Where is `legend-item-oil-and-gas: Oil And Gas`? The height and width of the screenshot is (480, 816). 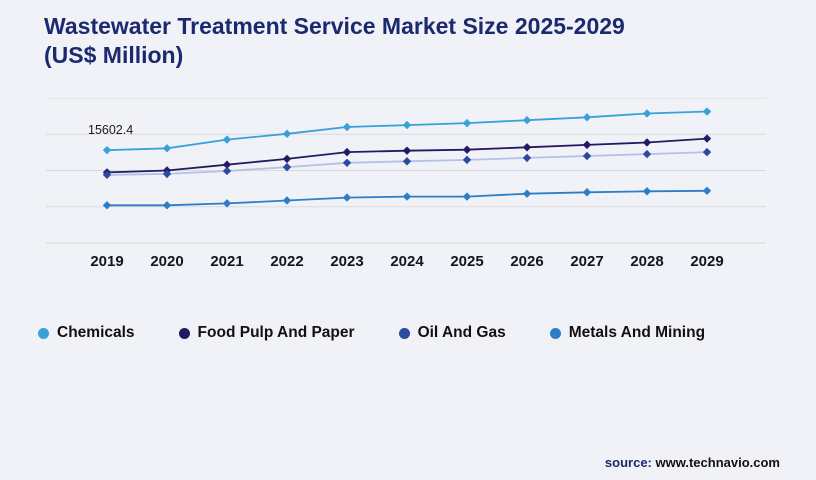
legend-item-oil-and-gas: Oil And Gas is located at coordinates (452, 333).